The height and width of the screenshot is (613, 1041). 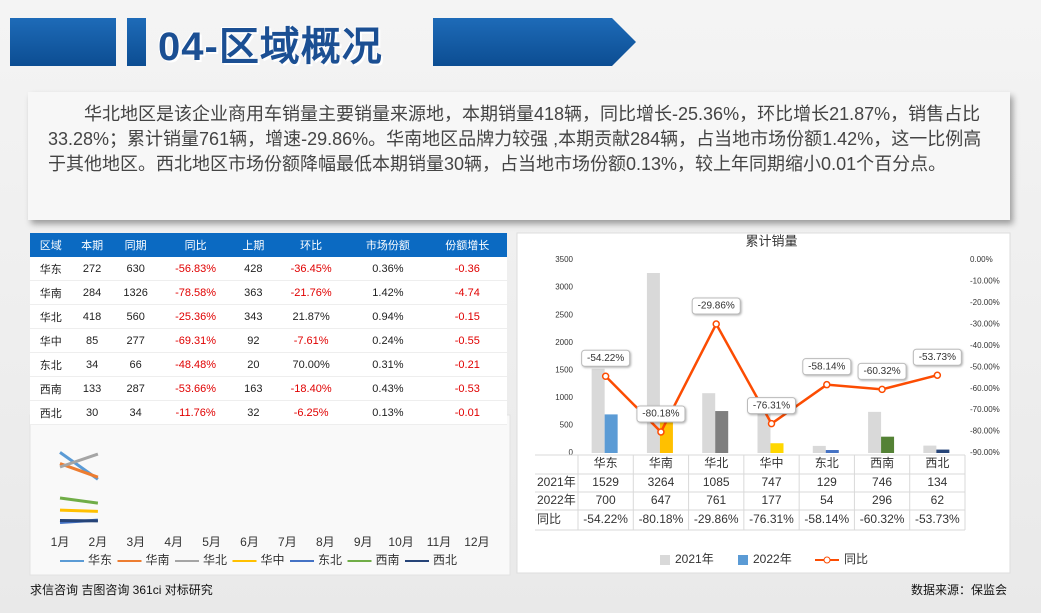 What do you see at coordinates (92, 316) in the screenshot?
I see `table-cell: 418` at bounding box center [92, 316].